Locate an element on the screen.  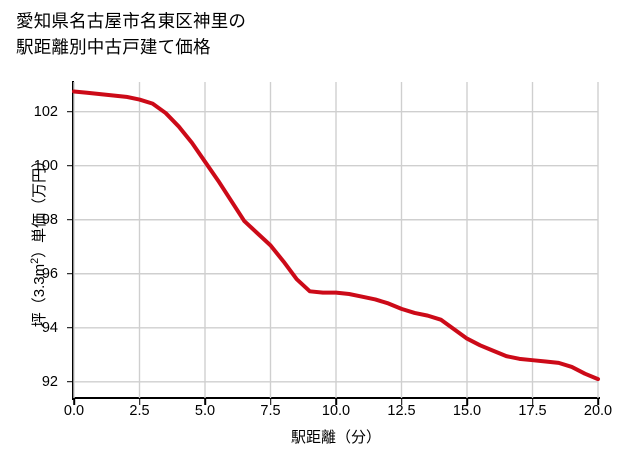
x-tick-label: 7.5 is located at coordinates (270, 411).